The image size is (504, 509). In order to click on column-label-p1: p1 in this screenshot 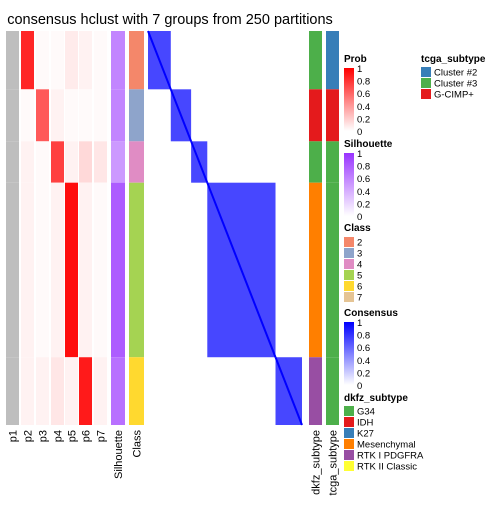, I will do `click(14, 436)`.